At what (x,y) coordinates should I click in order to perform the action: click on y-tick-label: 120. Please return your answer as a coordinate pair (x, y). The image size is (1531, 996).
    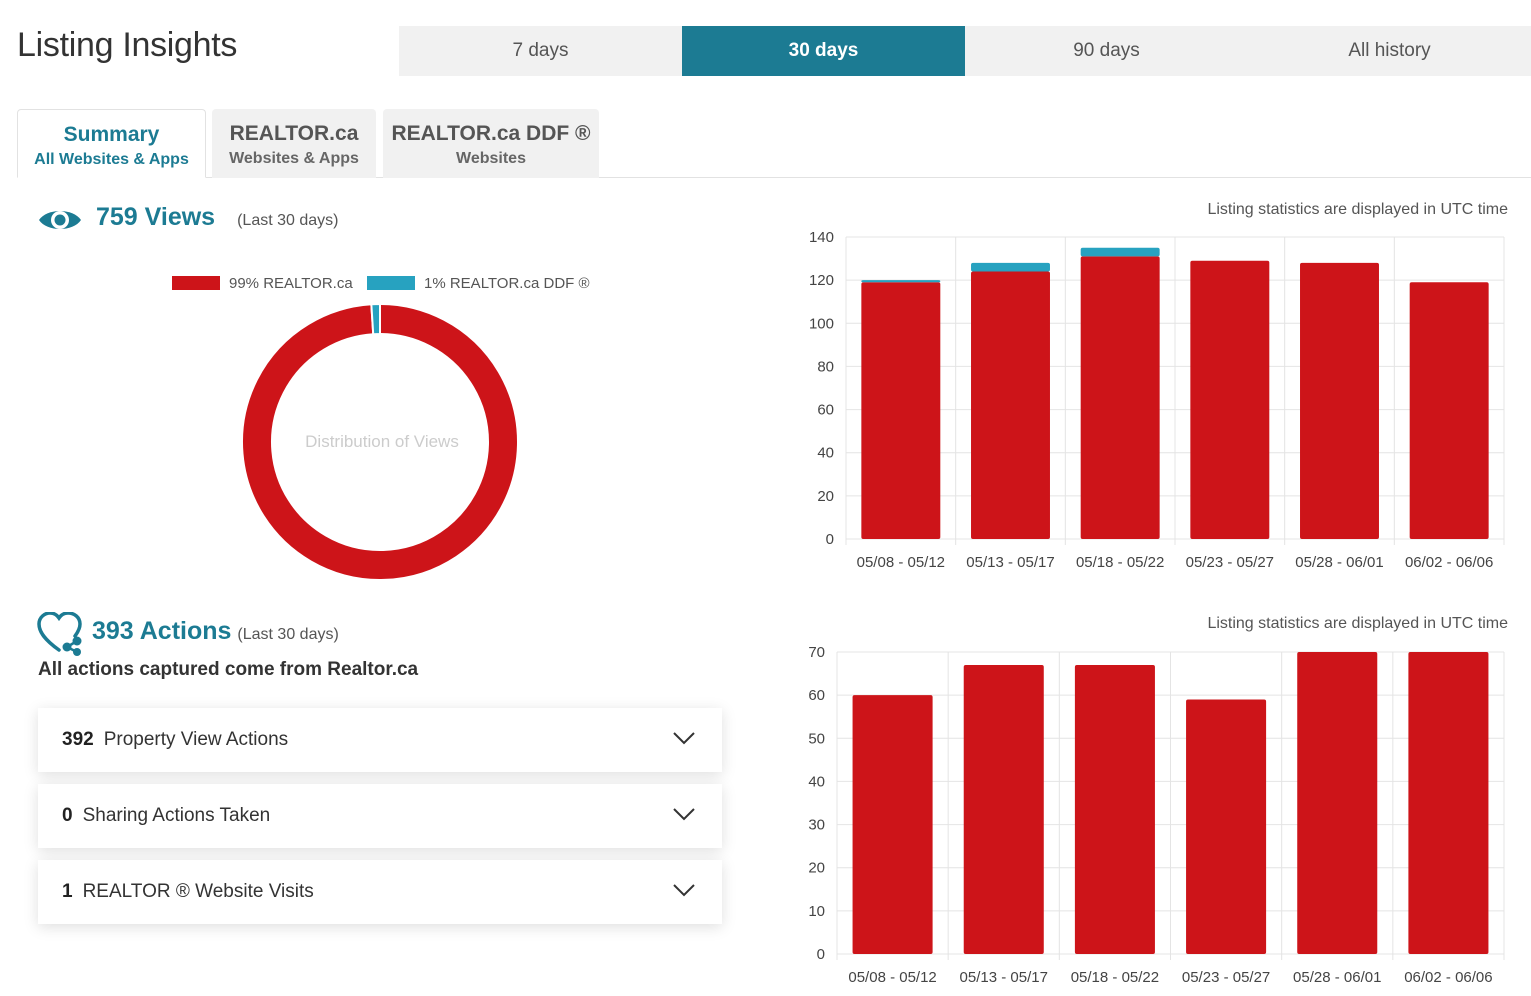
    Looking at the image, I should click on (821, 280).